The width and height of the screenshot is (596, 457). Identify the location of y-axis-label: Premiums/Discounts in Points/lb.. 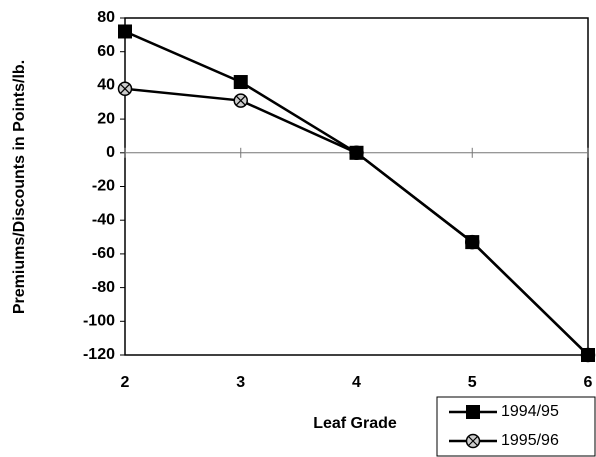
(19, 187).